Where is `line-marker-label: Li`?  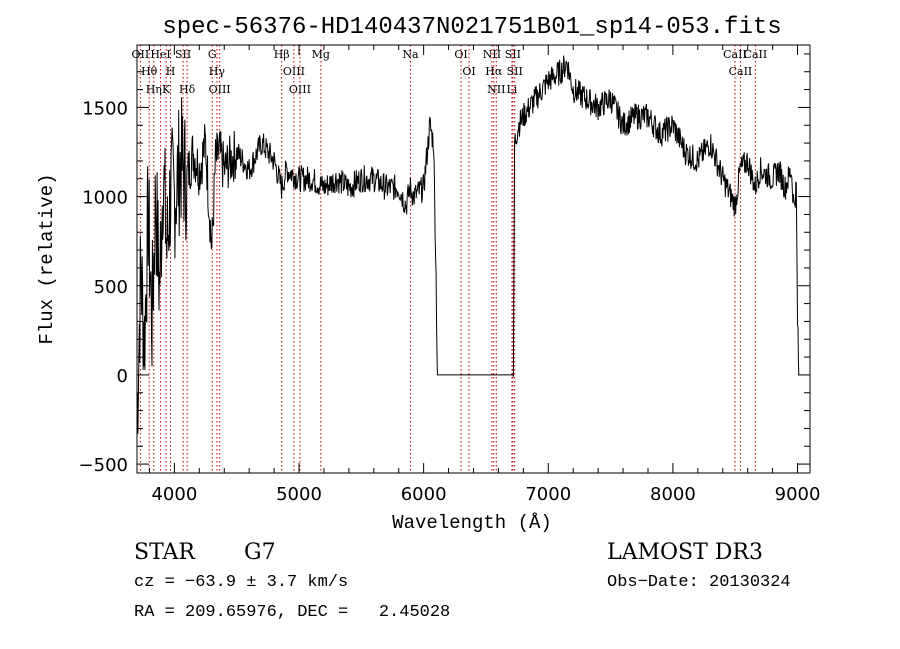 line-marker-label: Li is located at coordinates (511, 89).